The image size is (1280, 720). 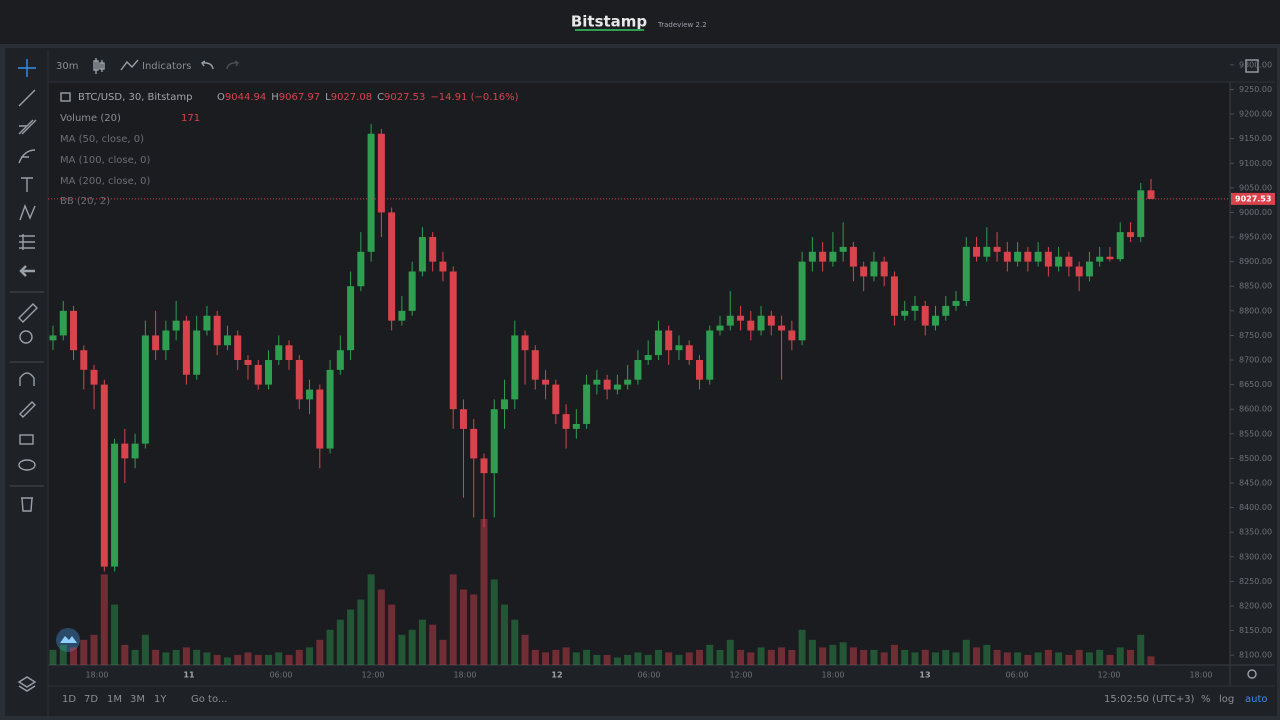 I want to click on y-tick-label: 8300.00, so click(x=1255, y=556).